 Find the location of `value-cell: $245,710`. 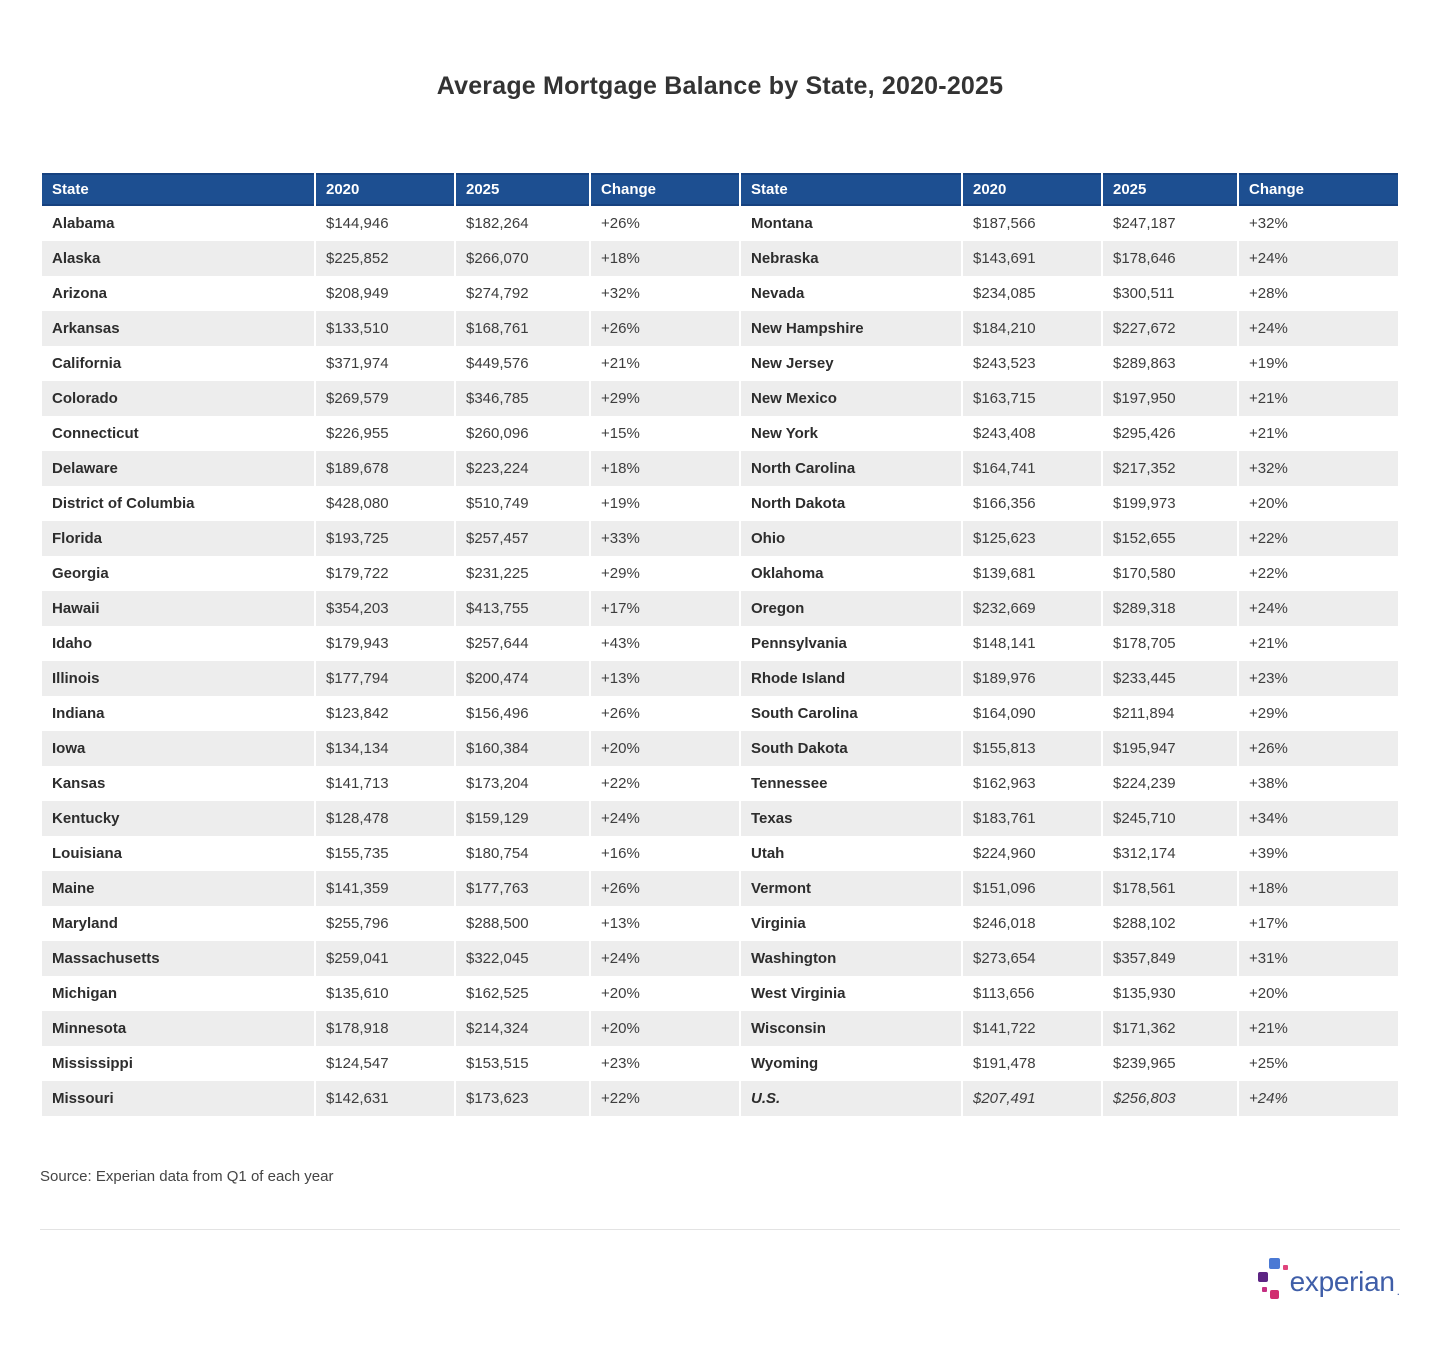

value-cell: $245,710 is located at coordinates (1170, 818).